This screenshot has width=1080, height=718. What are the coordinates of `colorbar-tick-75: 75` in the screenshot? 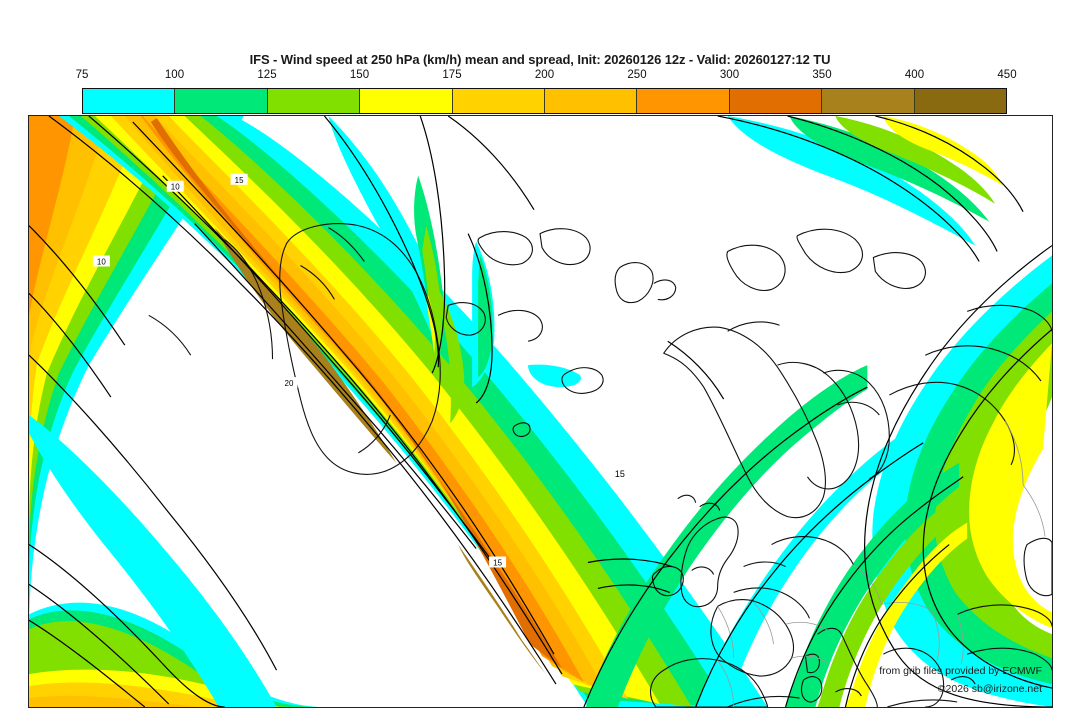 It's located at (82, 75).